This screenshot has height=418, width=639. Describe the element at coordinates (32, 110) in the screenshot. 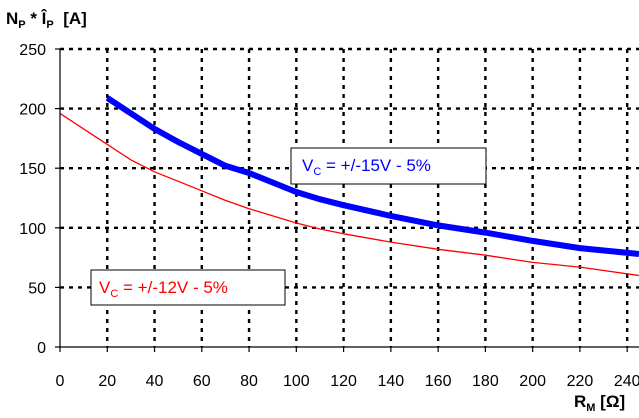

I see `y-tick-label: 200` at that location.